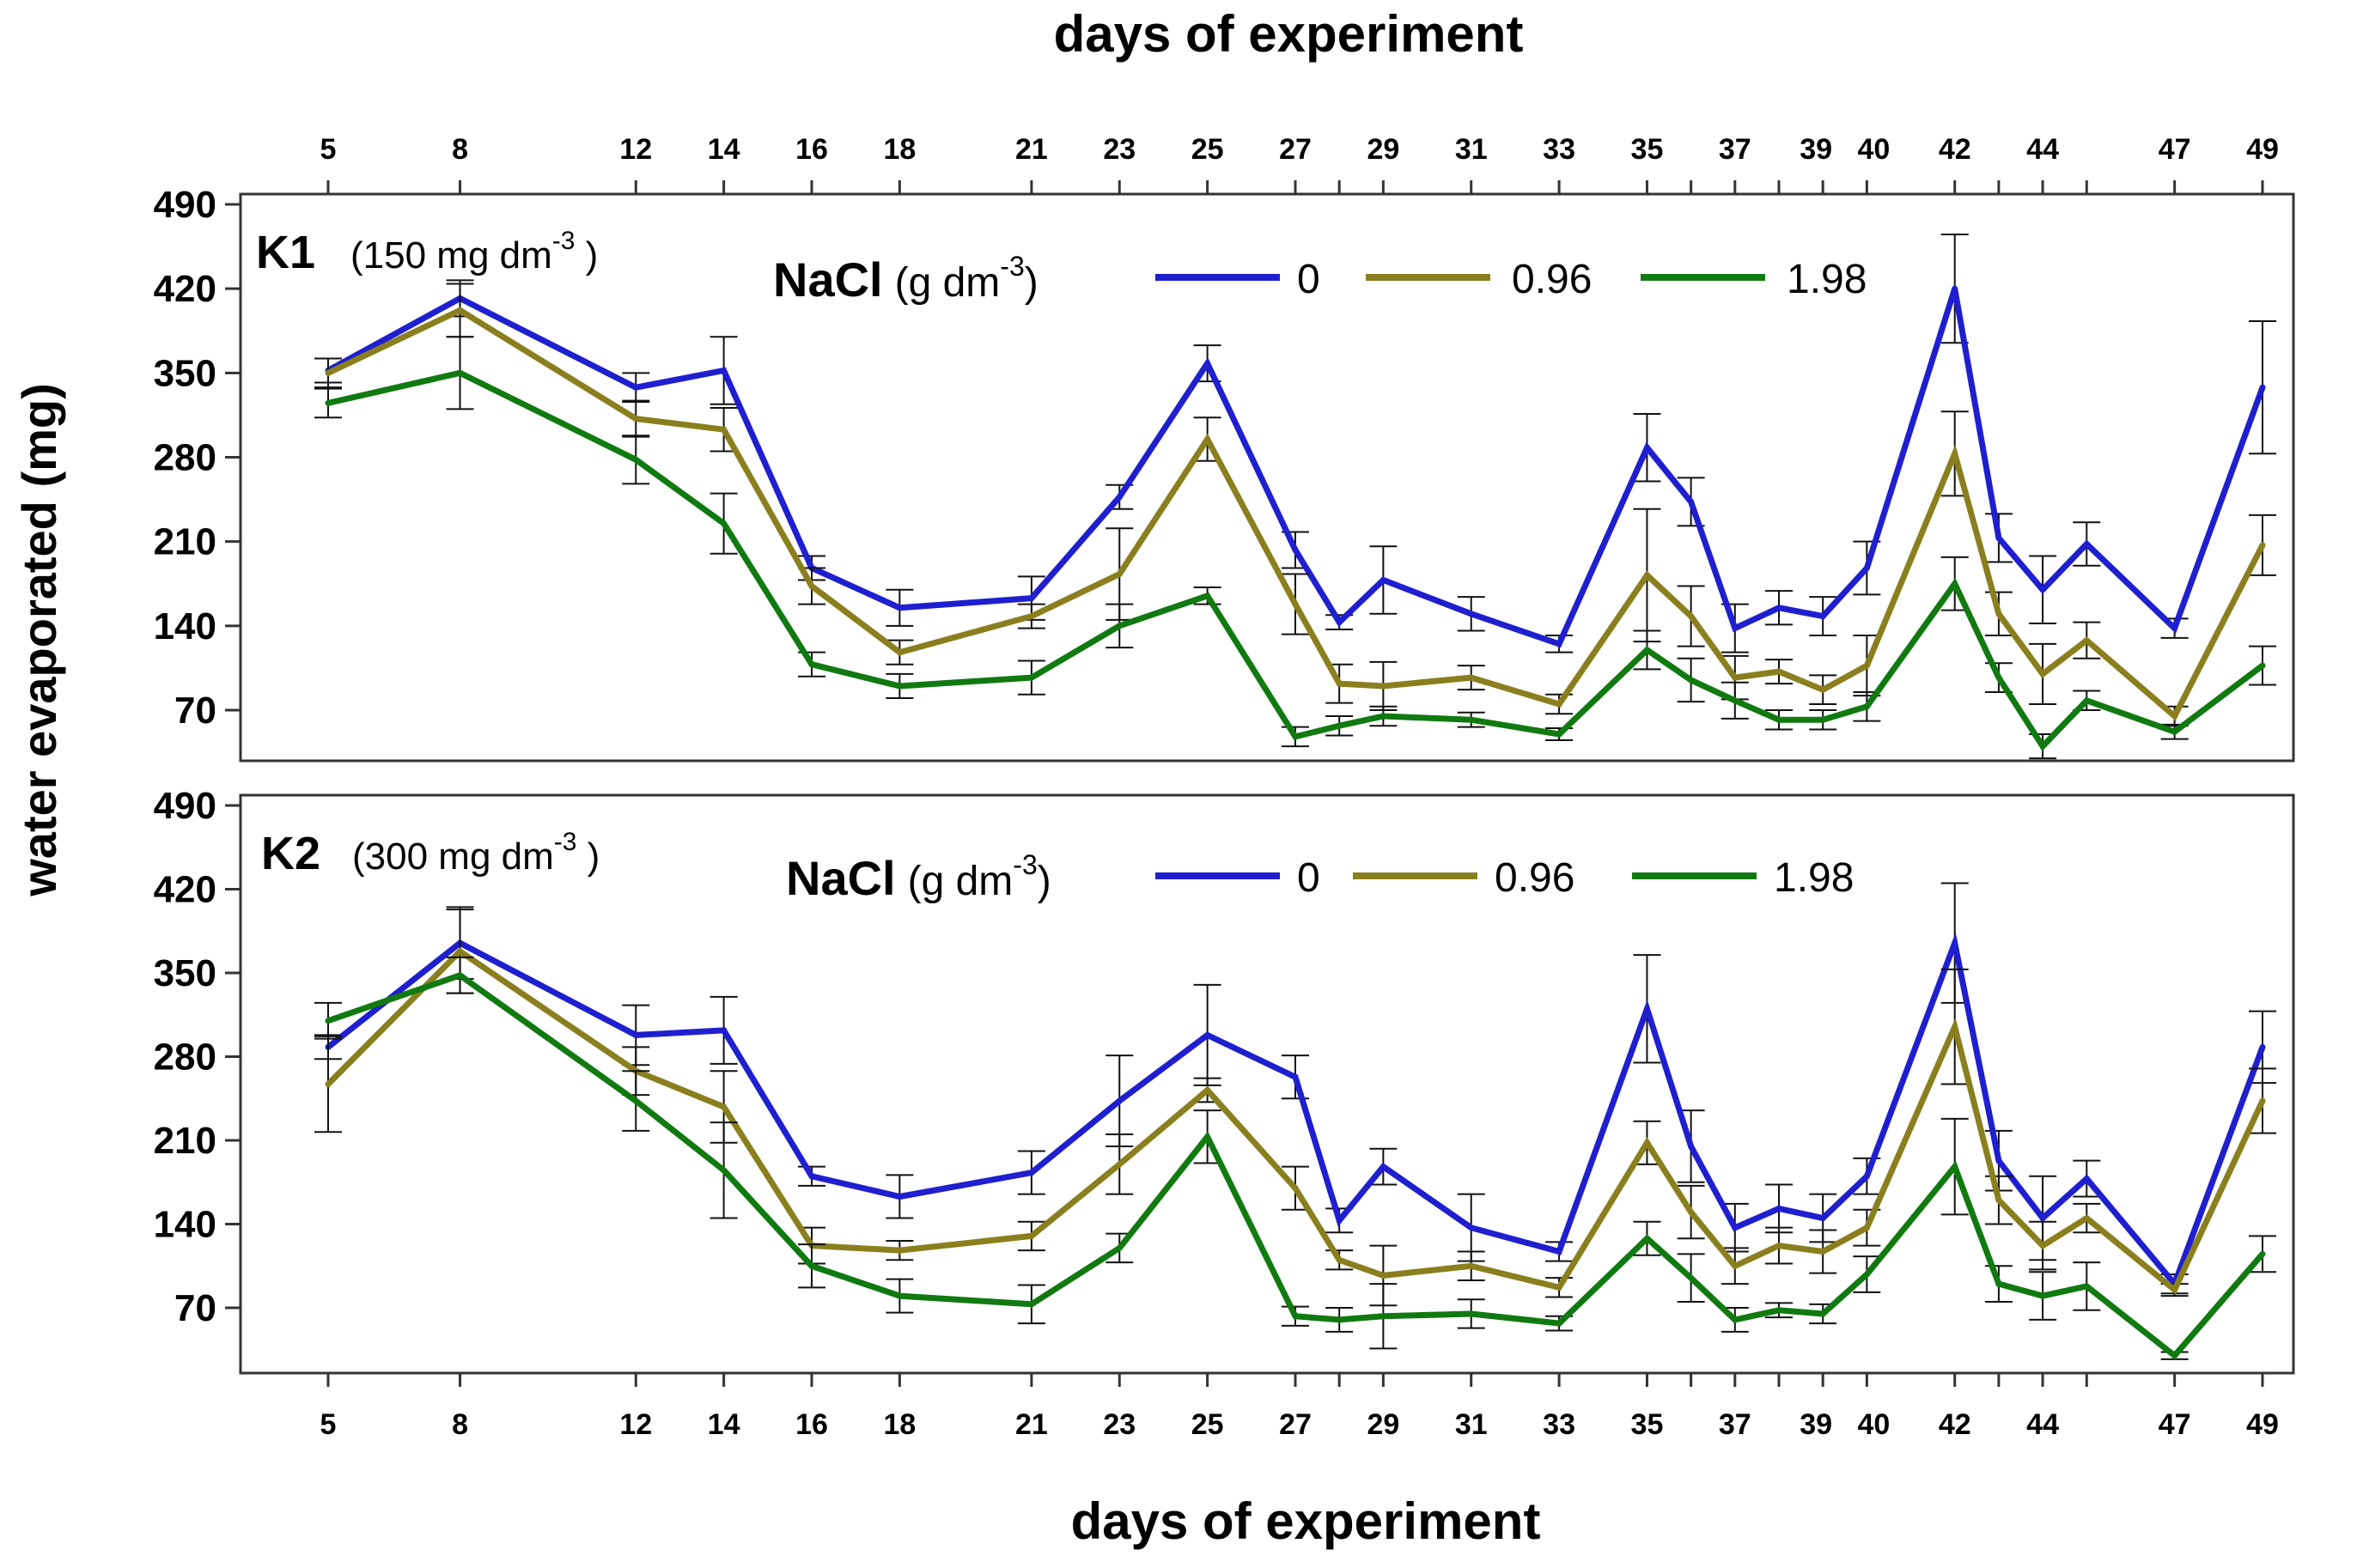 The width and height of the screenshot is (2357, 1568). I want to click on legend-k2-title: NaCl (g dm-3), so click(918, 877).